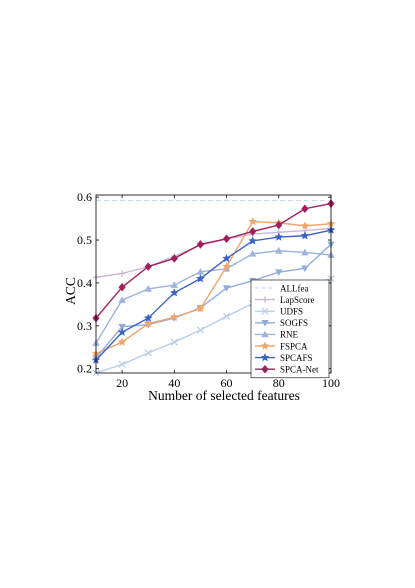 Image resolution: width=415 pixels, height=588 pixels. I want to click on legend-label-fspca: FSPCA, so click(294, 346).